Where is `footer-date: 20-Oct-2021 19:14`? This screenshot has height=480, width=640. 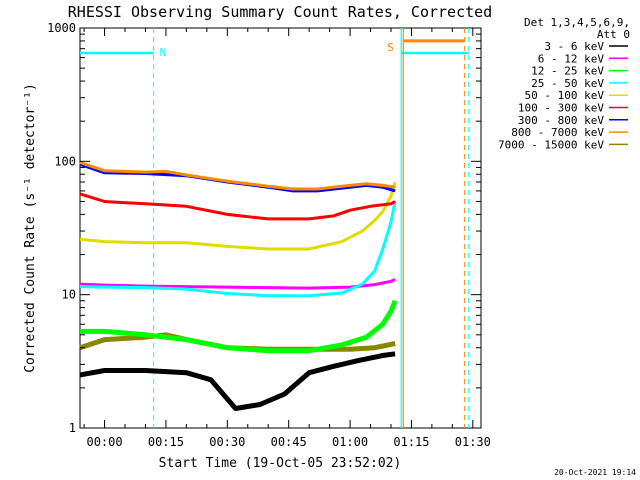
footer-date: 20-Oct-2021 19:14 is located at coordinates (595, 472).